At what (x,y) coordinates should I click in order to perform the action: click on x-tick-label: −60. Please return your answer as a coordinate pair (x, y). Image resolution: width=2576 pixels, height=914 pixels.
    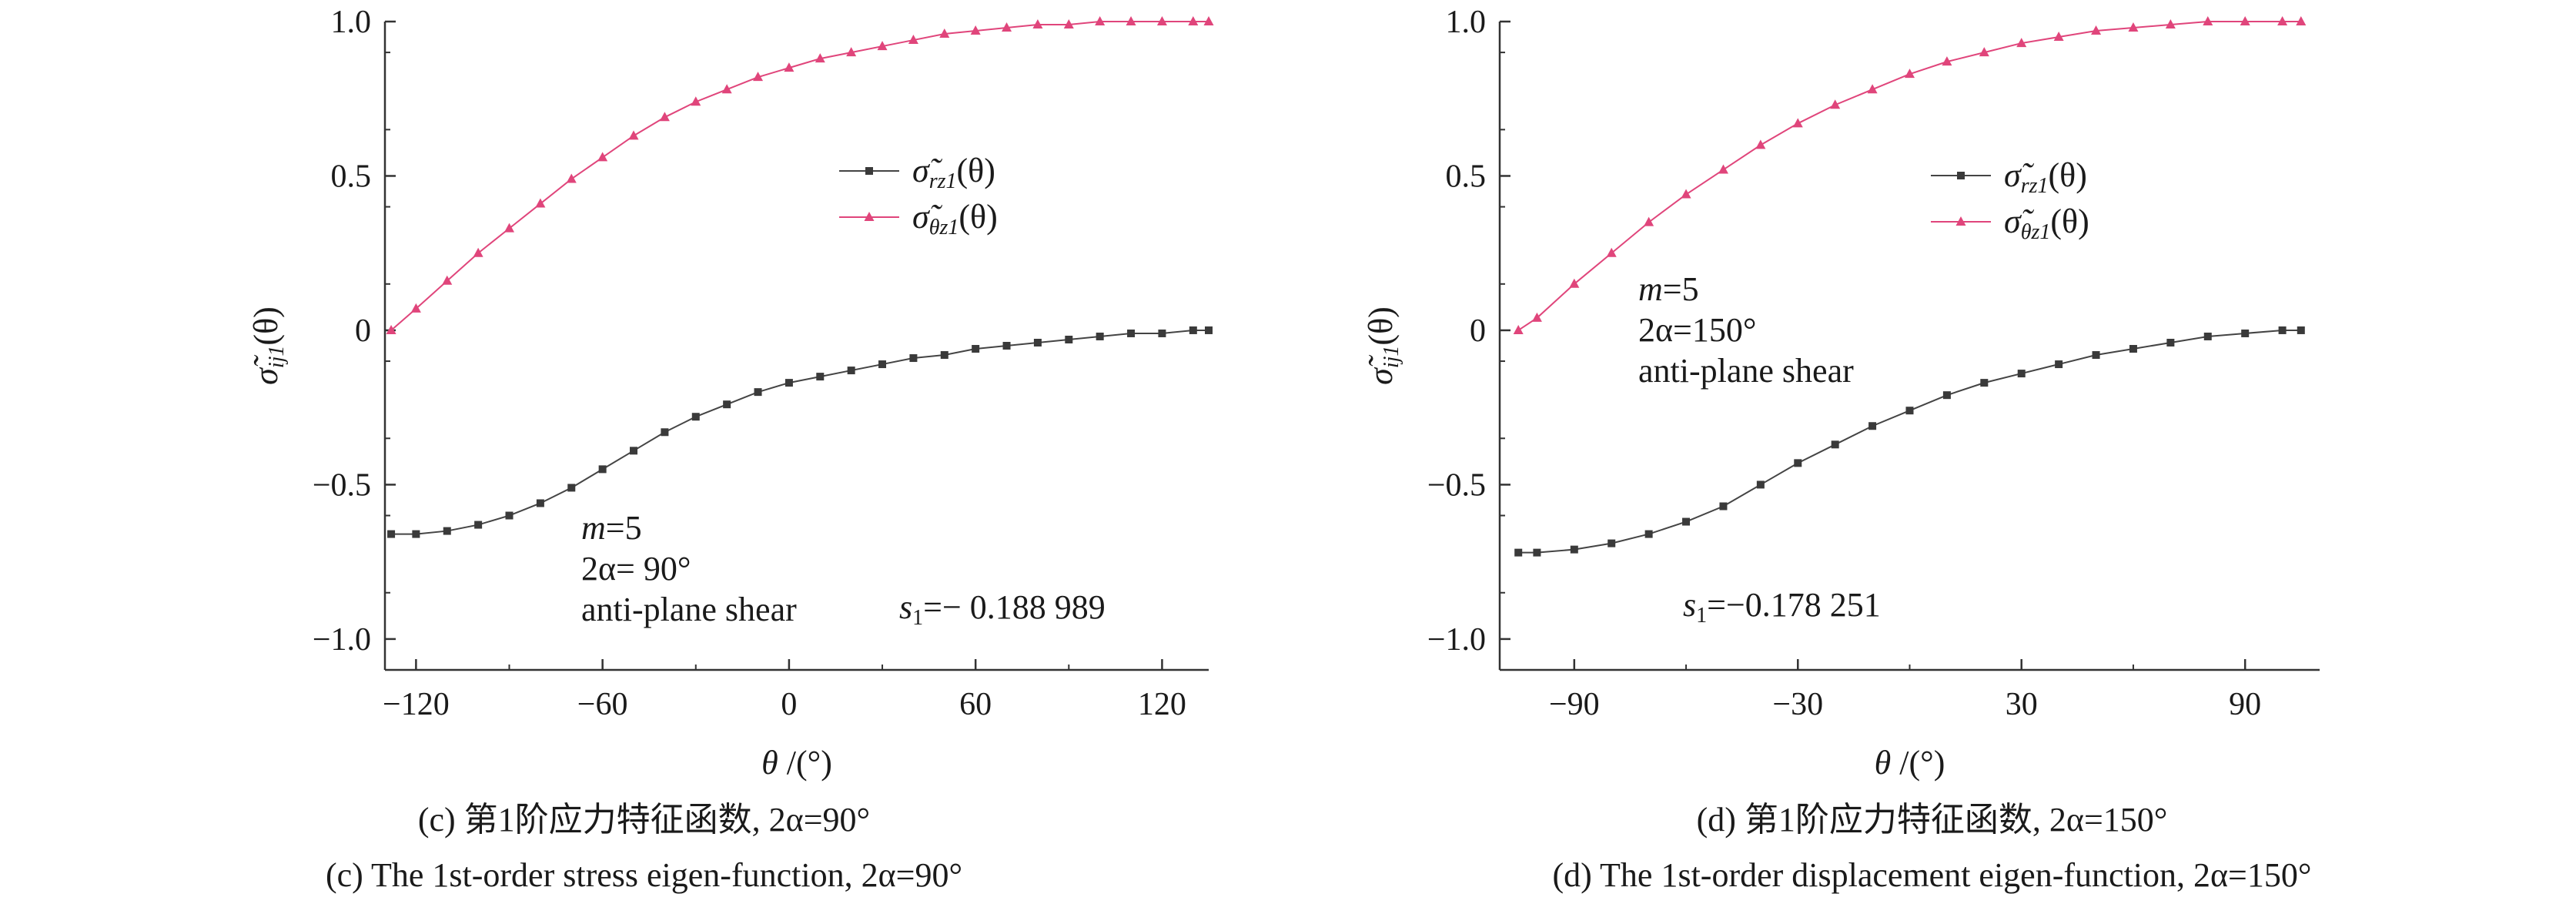
    Looking at the image, I should click on (603, 704).